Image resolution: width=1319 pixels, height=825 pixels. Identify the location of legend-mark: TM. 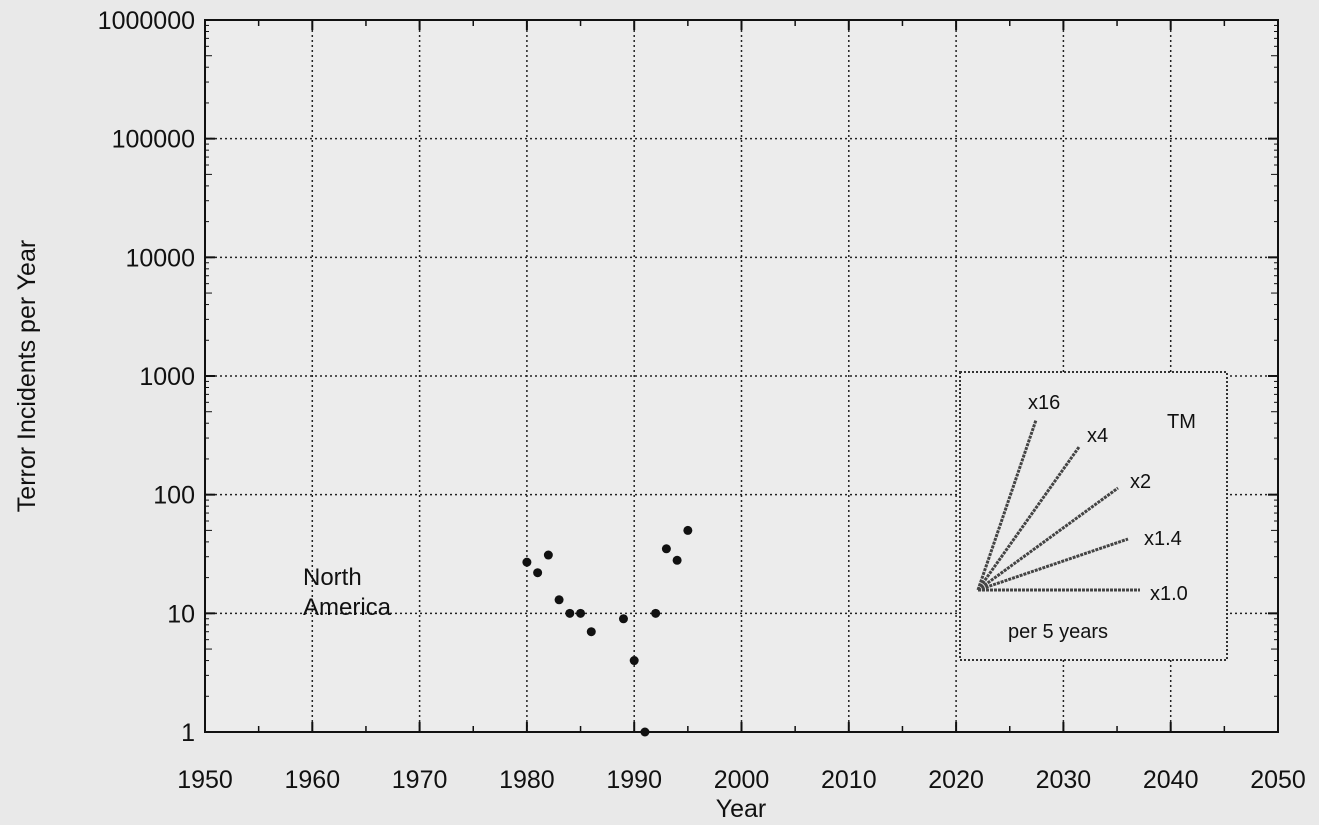
(1181, 422).